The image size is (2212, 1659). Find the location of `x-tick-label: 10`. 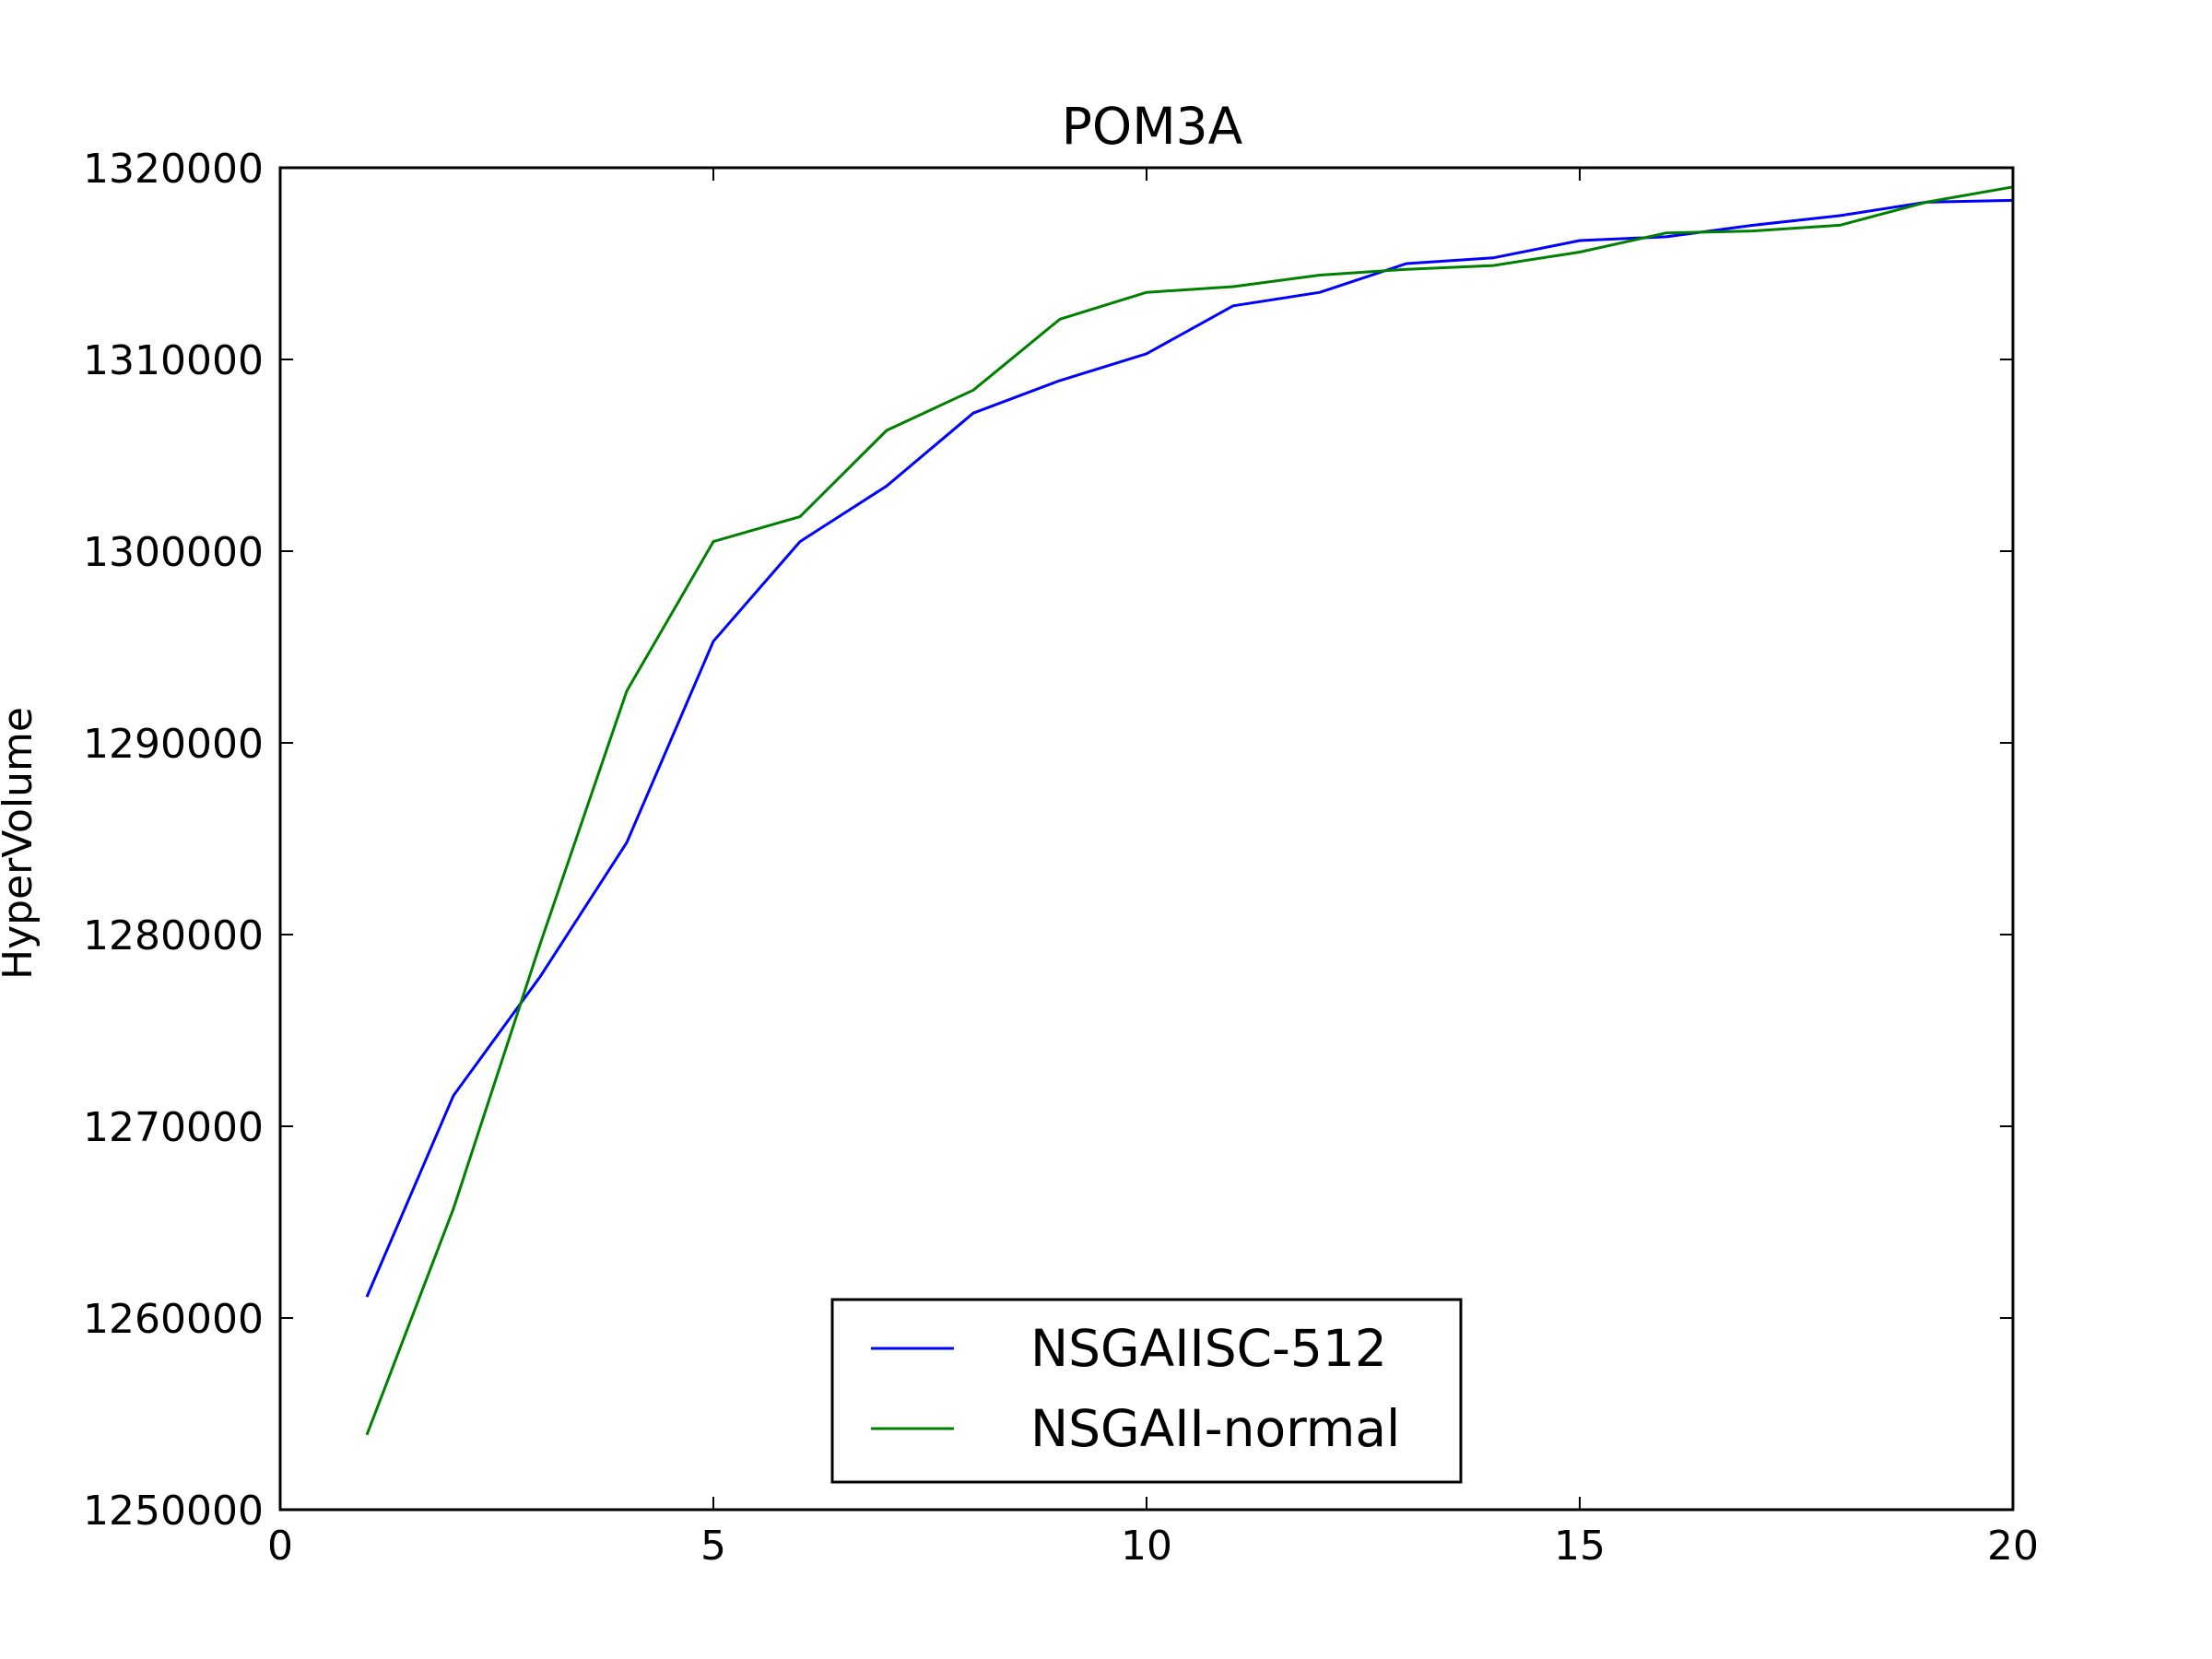

x-tick-label: 10 is located at coordinates (1146, 1546).